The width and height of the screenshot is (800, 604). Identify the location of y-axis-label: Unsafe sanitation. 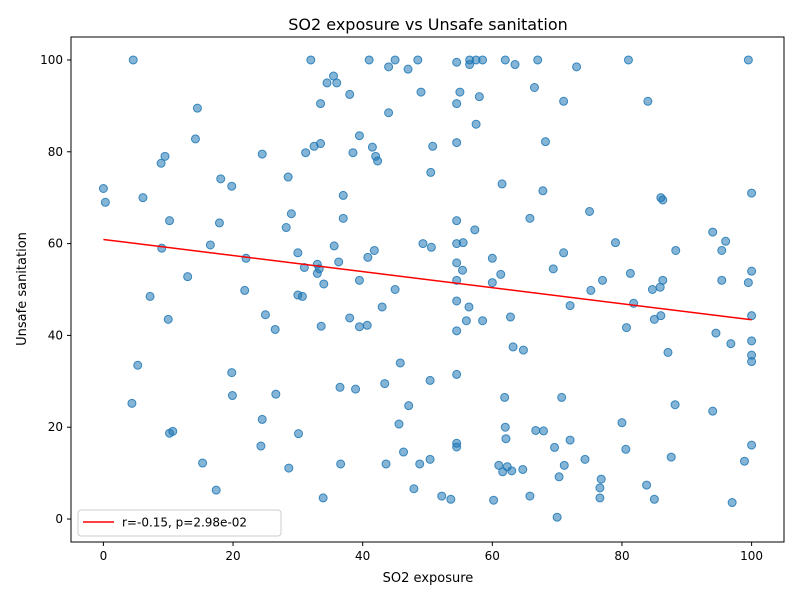
(22, 289).